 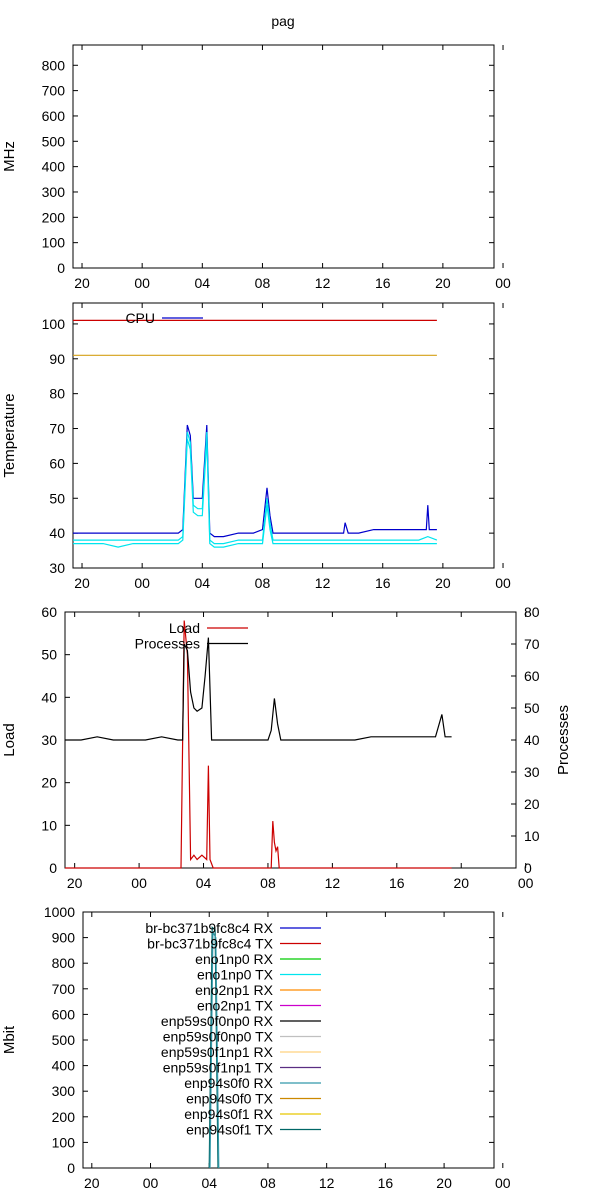 I want to click on x-tick-label-network: 12, so click(x=327, y=1183).